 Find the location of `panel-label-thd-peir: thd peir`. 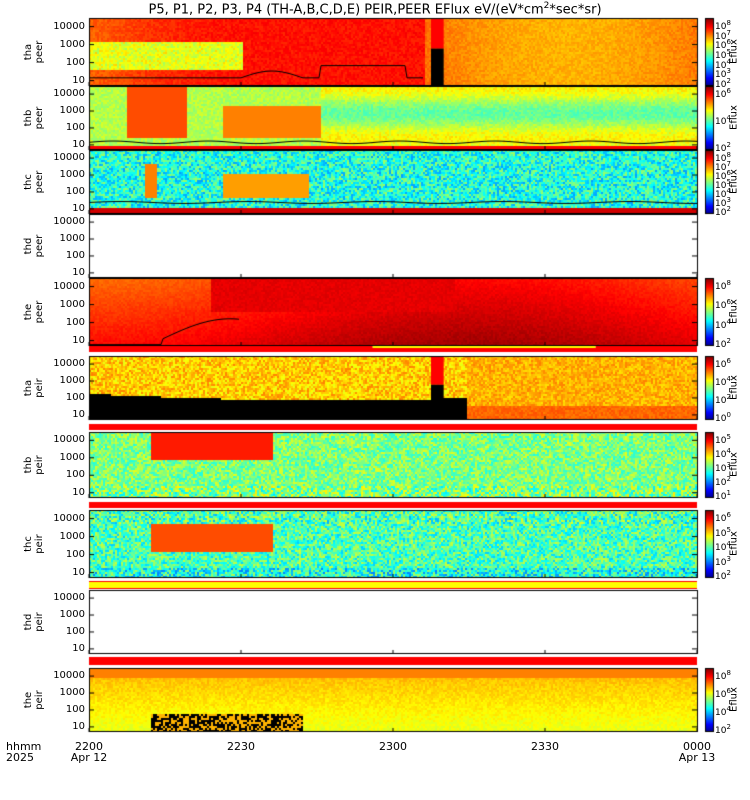

panel-label-thd-peir: thd peir is located at coordinates (34, 622).